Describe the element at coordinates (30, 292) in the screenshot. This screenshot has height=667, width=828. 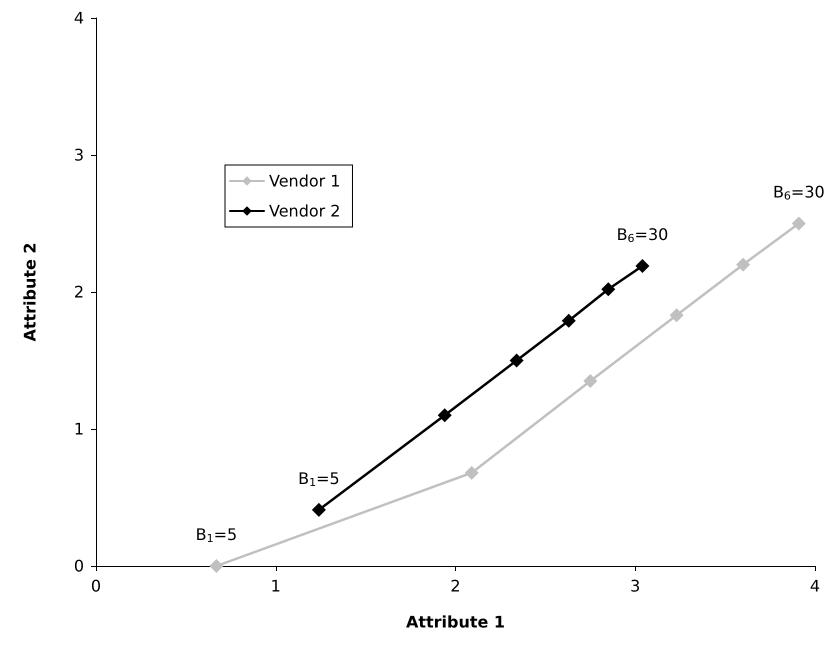
I see `y-axis-title: Attribute 2` at that location.